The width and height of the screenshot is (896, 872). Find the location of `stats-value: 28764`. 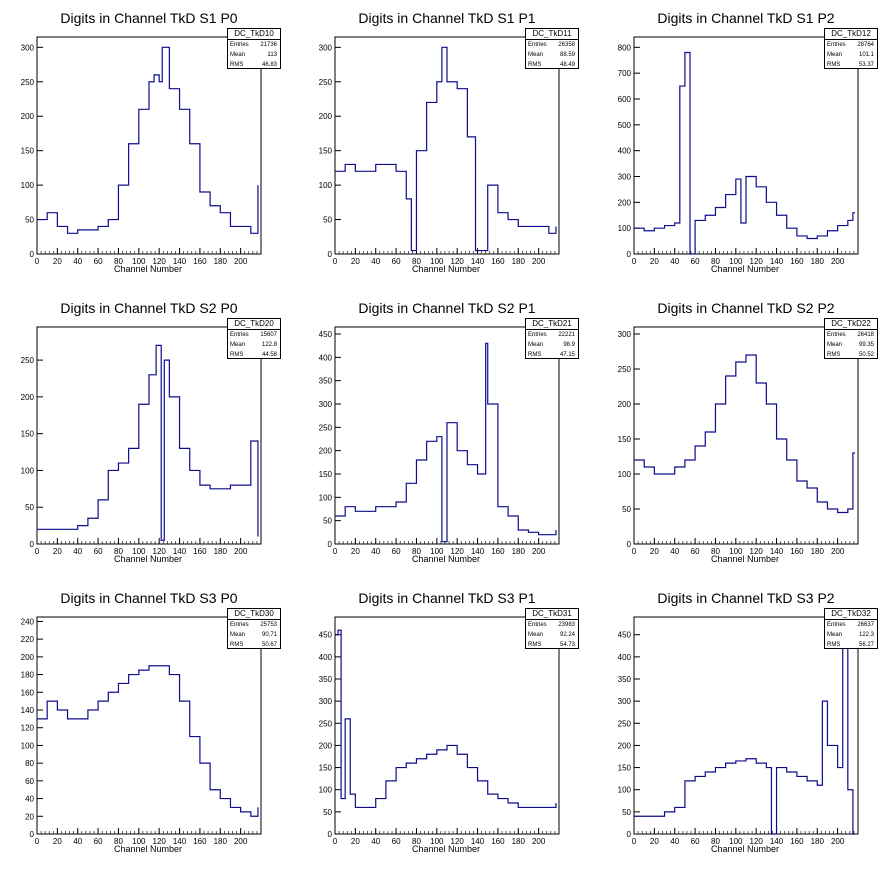

stats-value: 28764 is located at coordinates (865, 45).